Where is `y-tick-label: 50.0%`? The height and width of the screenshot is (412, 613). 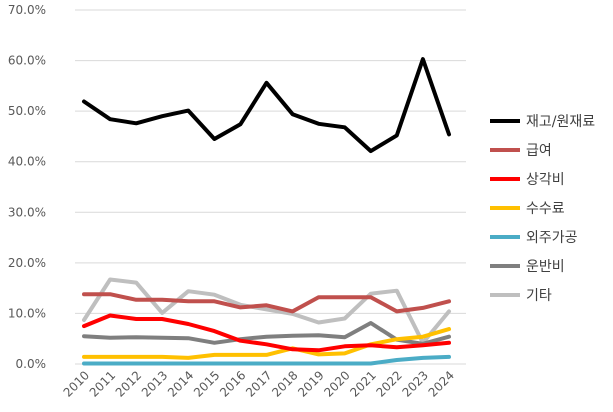 y-tick-label: 50.0% is located at coordinates (27, 111).